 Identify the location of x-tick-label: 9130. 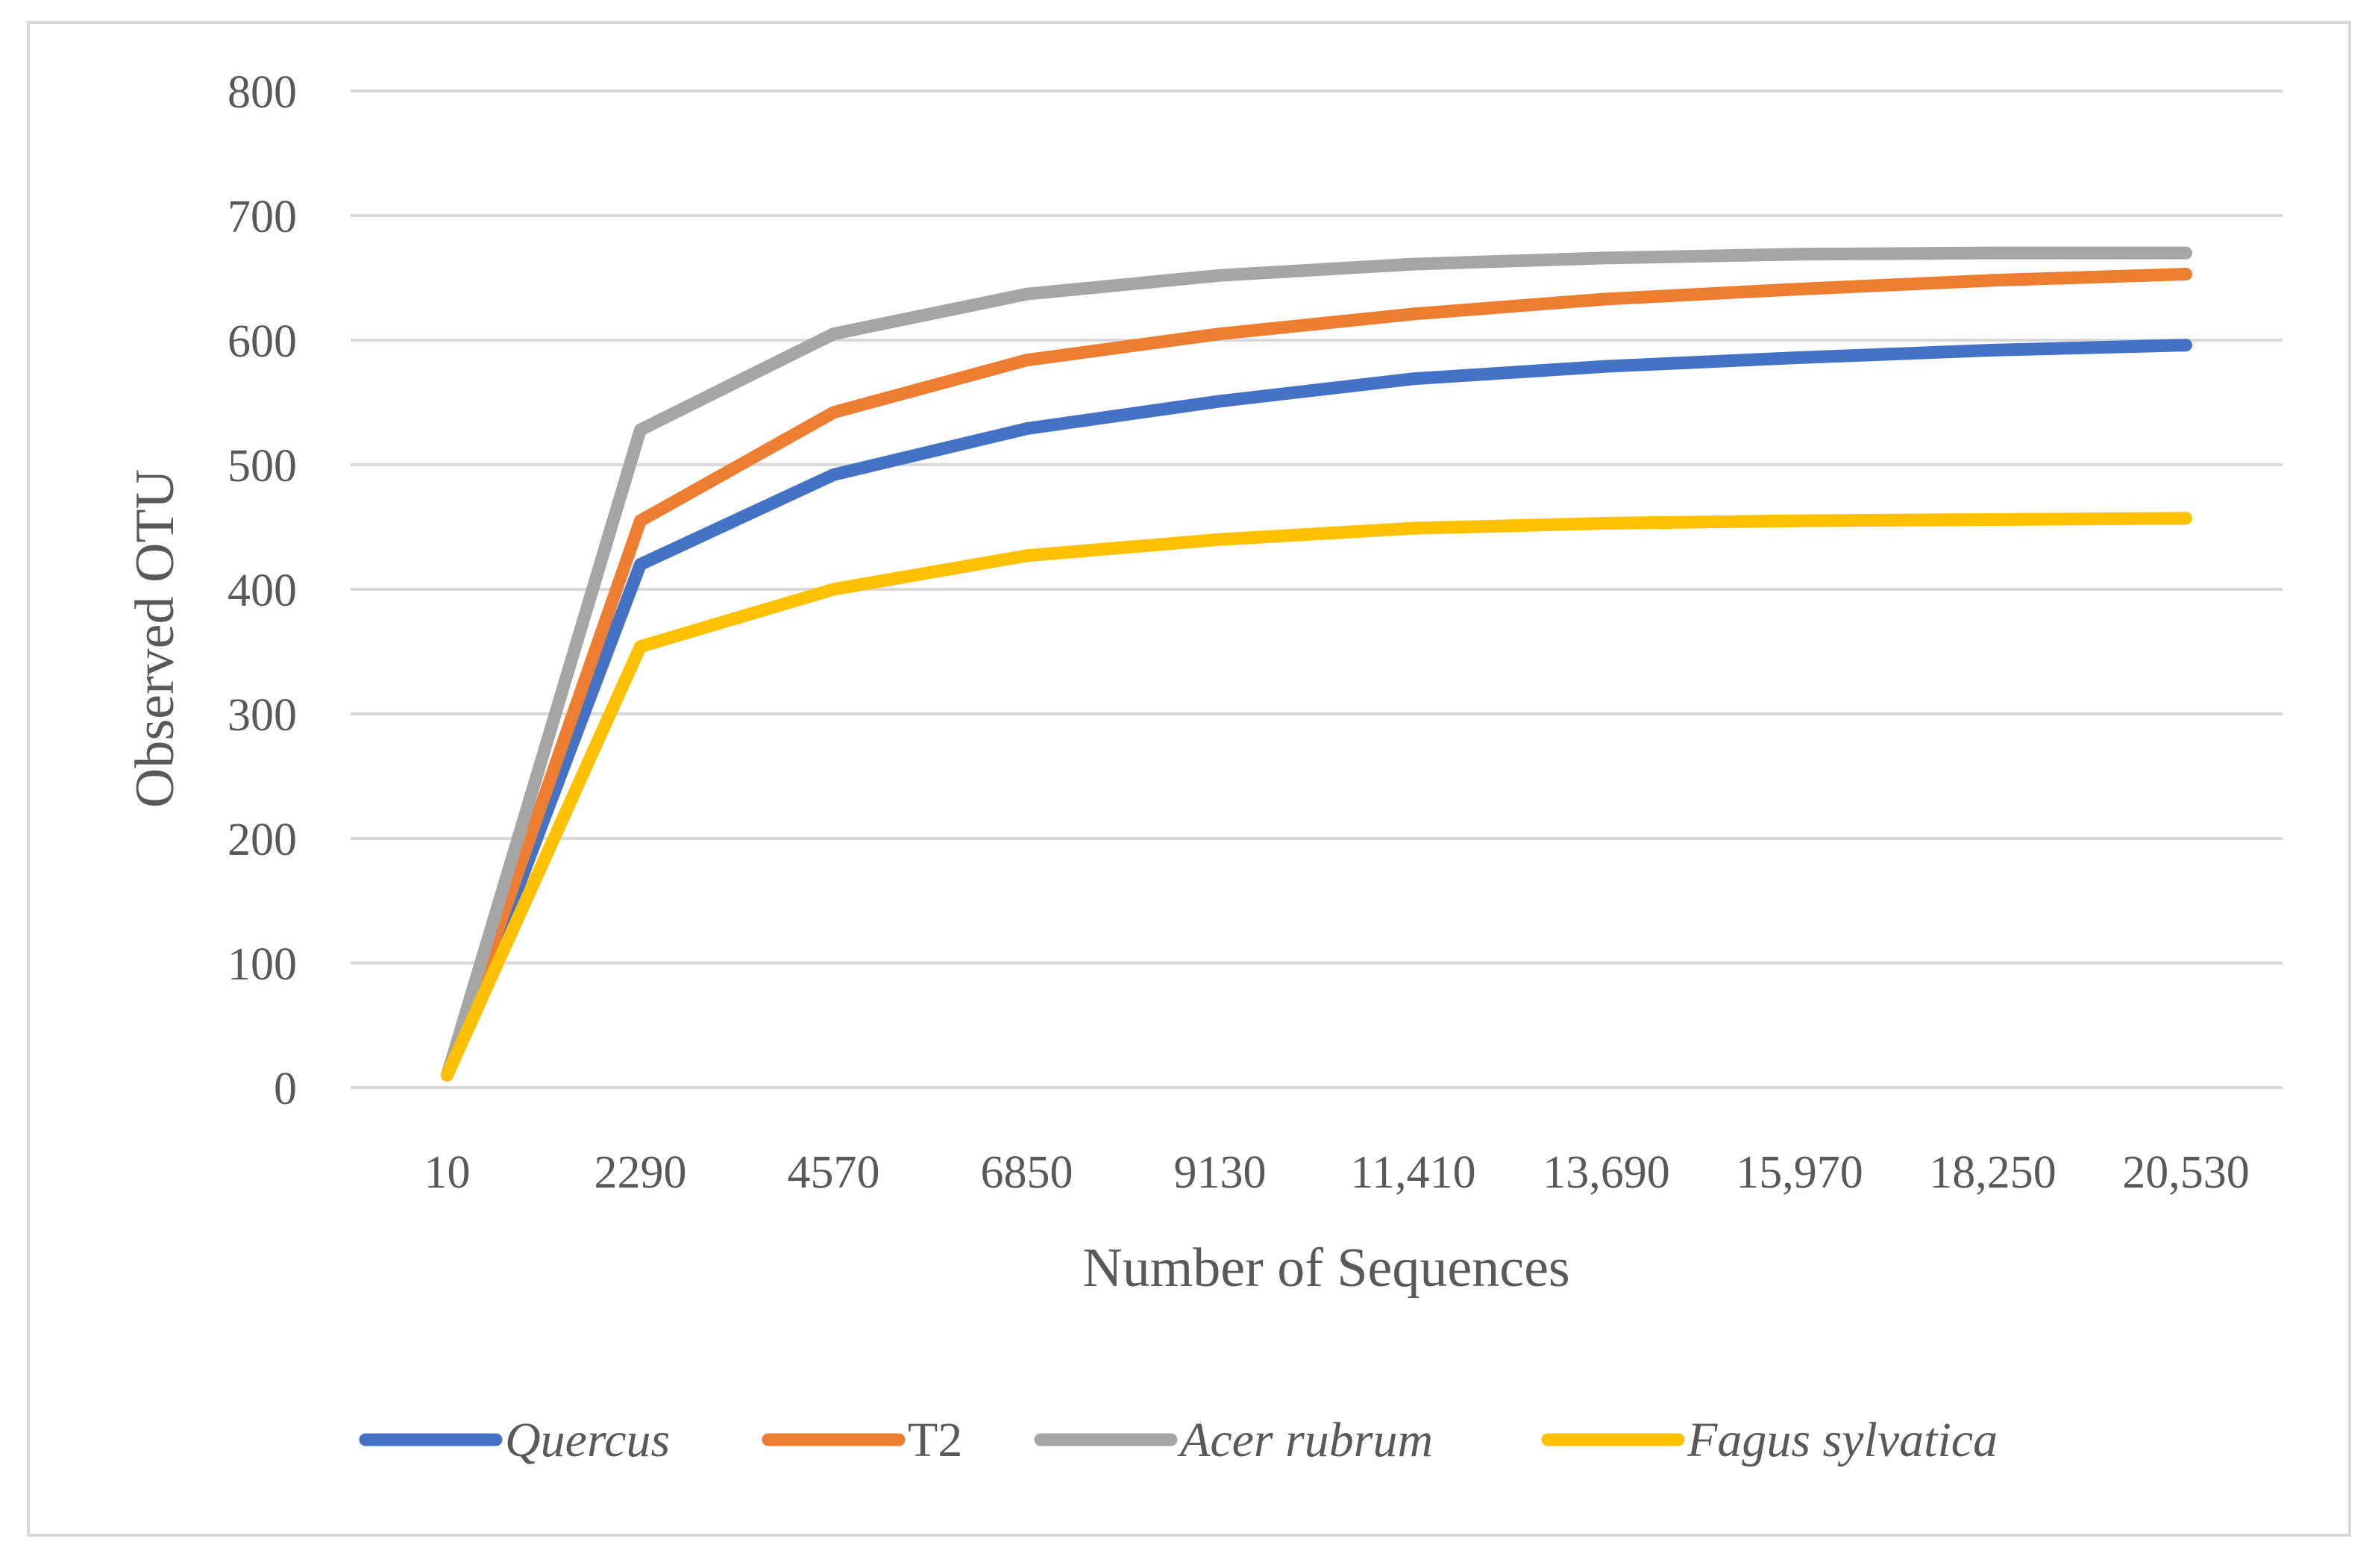
(1220, 1172).